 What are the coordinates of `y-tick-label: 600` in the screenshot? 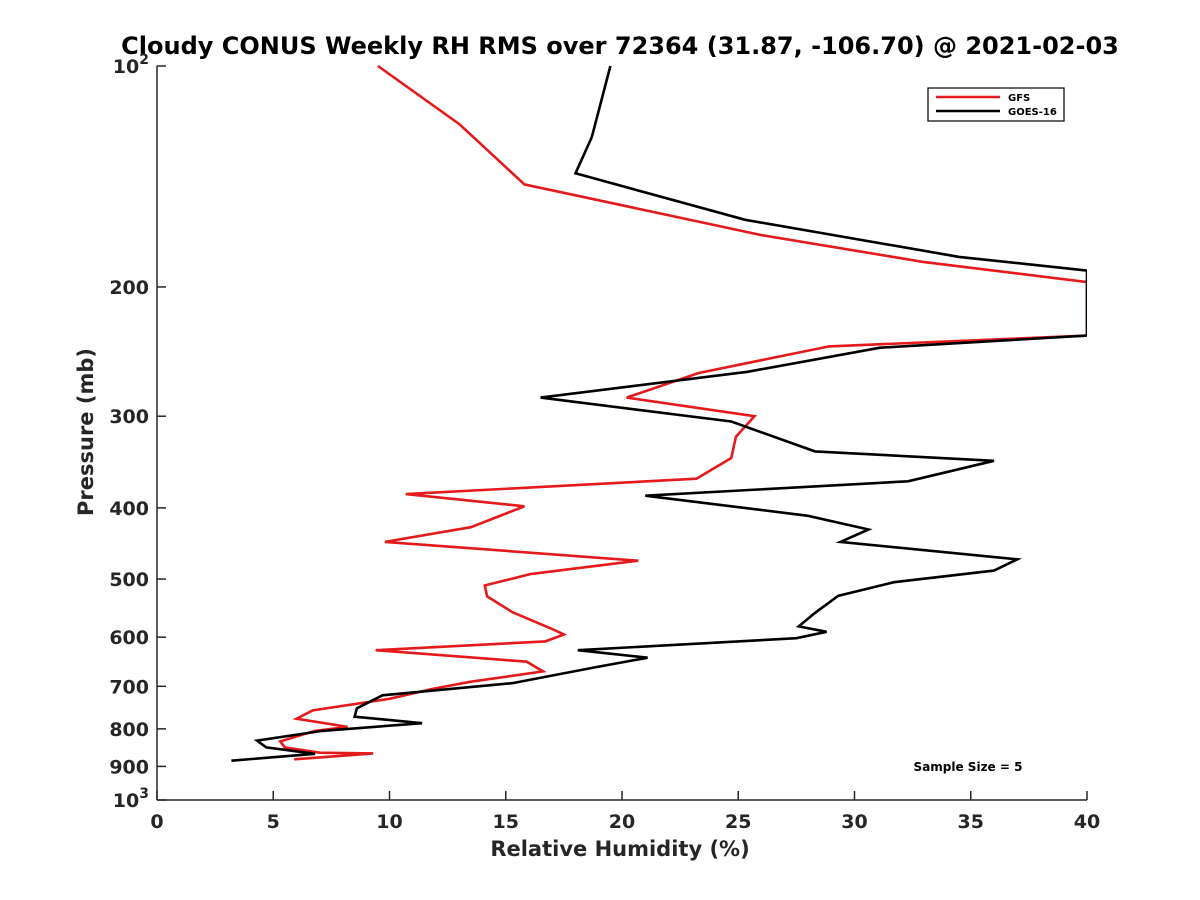 It's located at (129, 638).